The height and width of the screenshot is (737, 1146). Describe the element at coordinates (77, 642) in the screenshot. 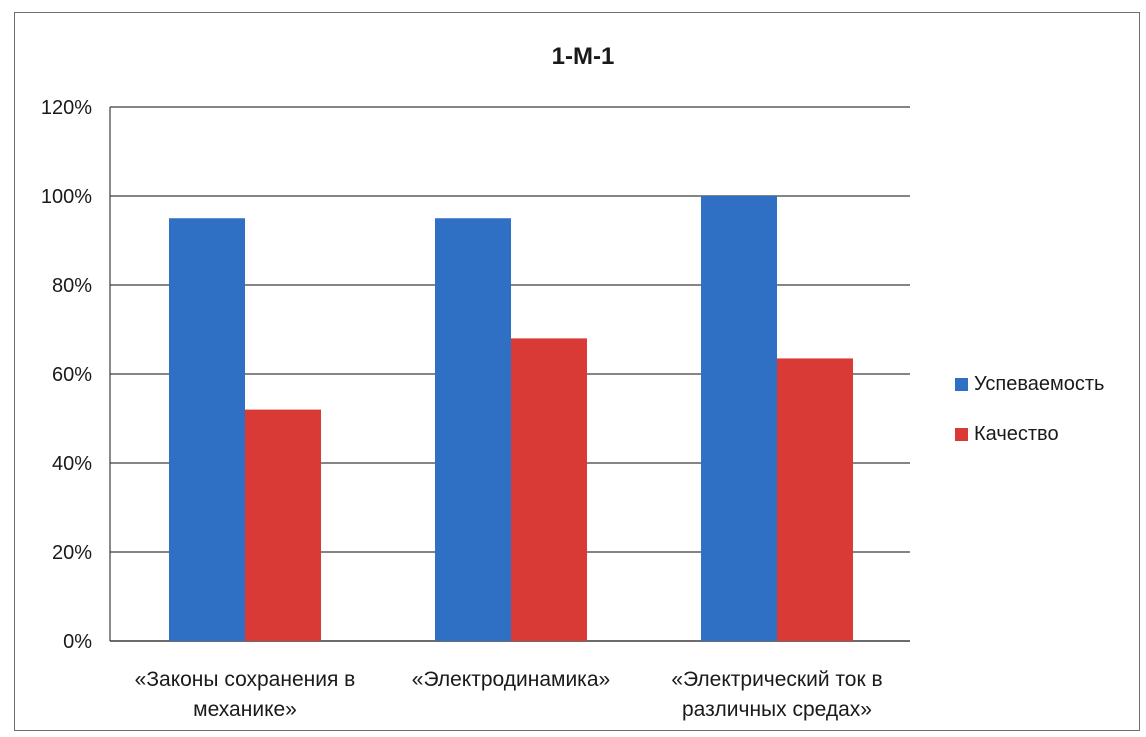

I see `y-tick-label: 0%` at that location.